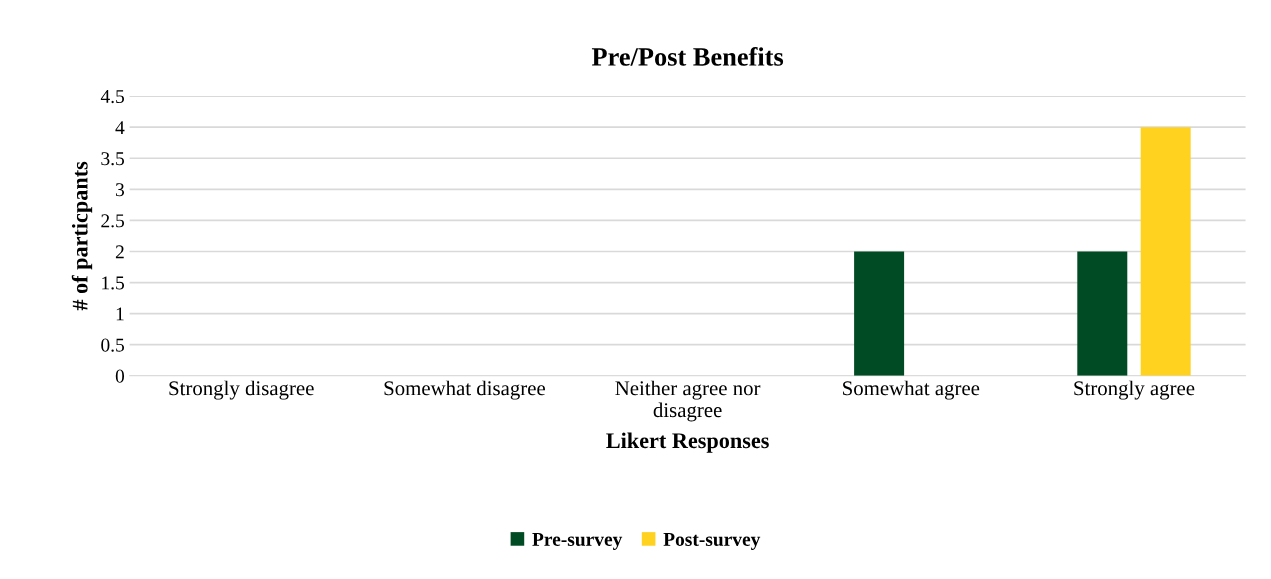 This screenshot has height=579, width=1271. What do you see at coordinates (687, 56) in the screenshot?
I see `chart-title: Pre/Post Benefits` at bounding box center [687, 56].